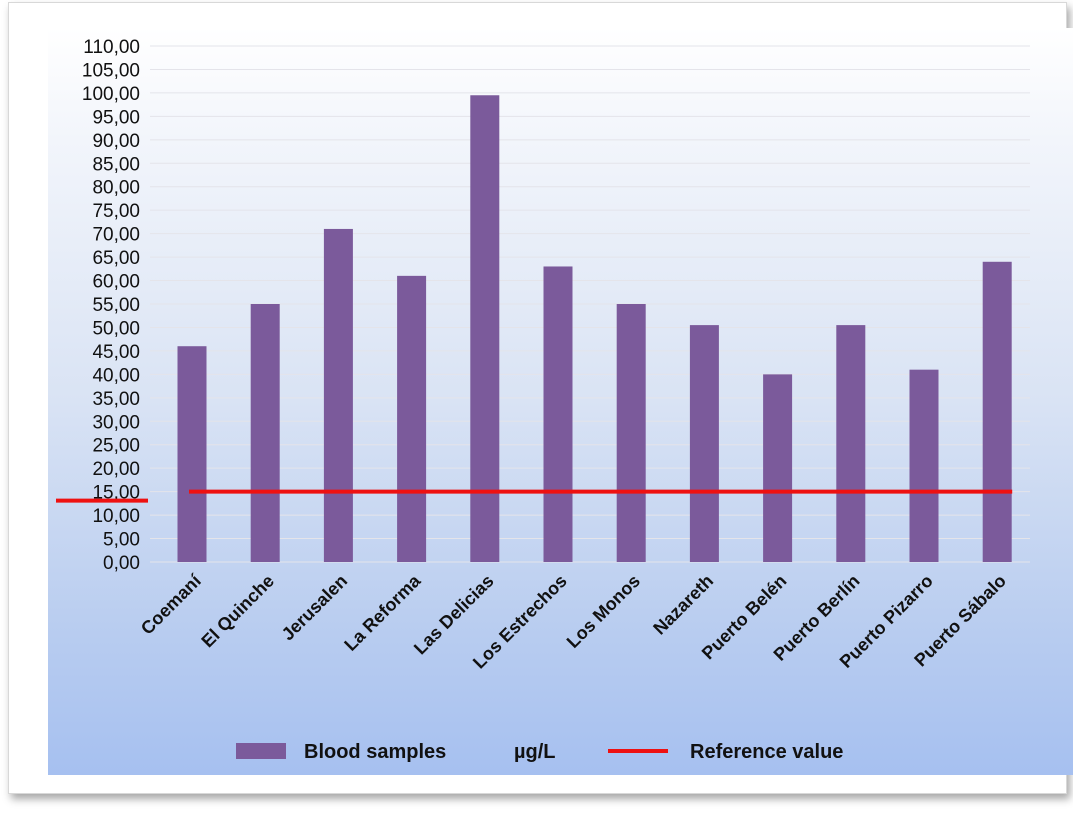  What do you see at coordinates (116, 258) in the screenshot?
I see `y-tick-label: 65,00` at bounding box center [116, 258].